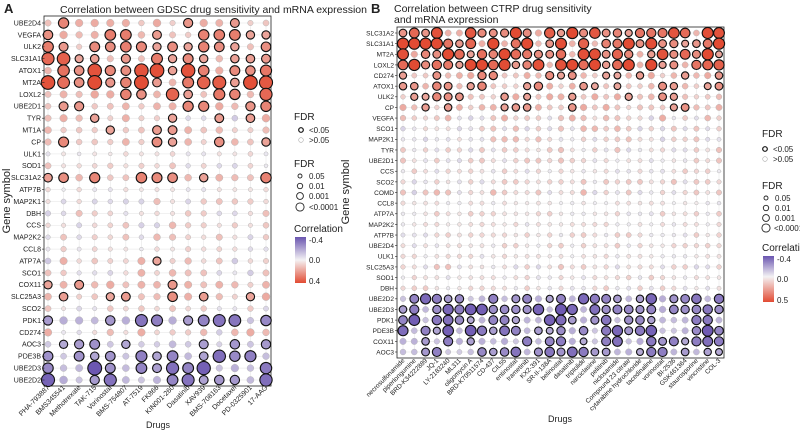 The height and width of the screenshot is (432, 800). I want to click on bubble-b-cox11-gsk461364, so click(685, 341).